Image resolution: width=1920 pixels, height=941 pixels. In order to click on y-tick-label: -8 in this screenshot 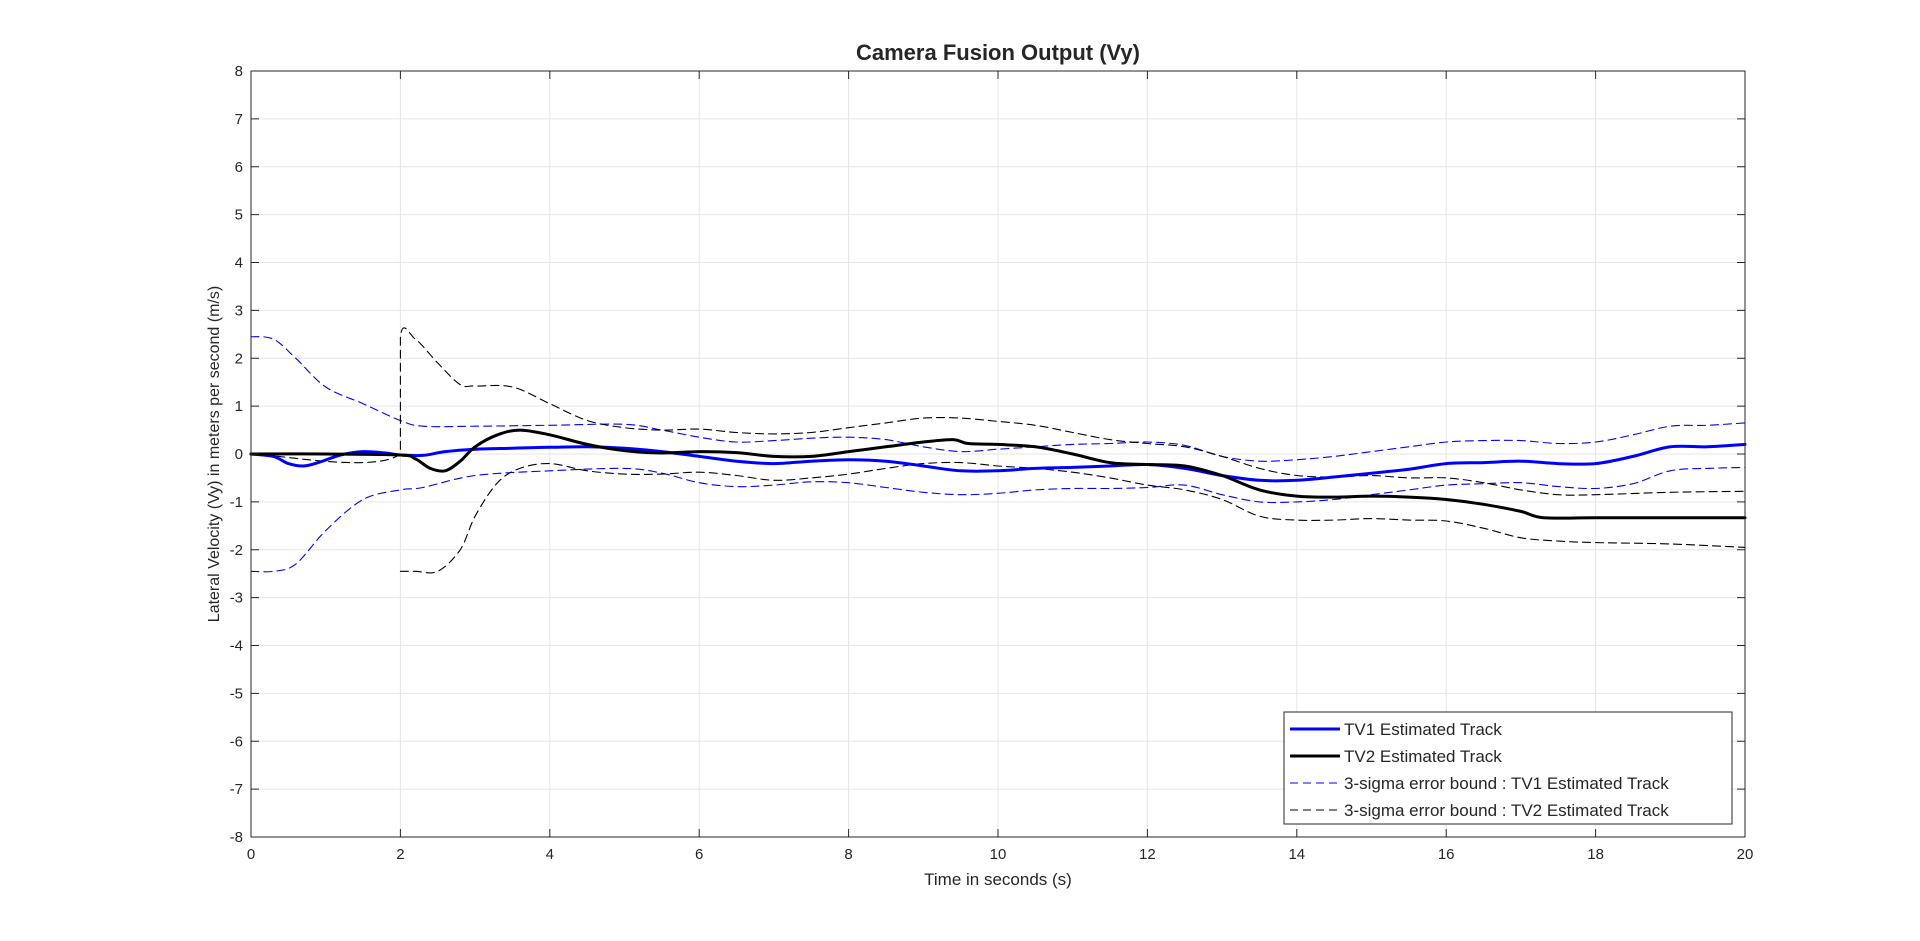, I will do `click(236, 837)`.